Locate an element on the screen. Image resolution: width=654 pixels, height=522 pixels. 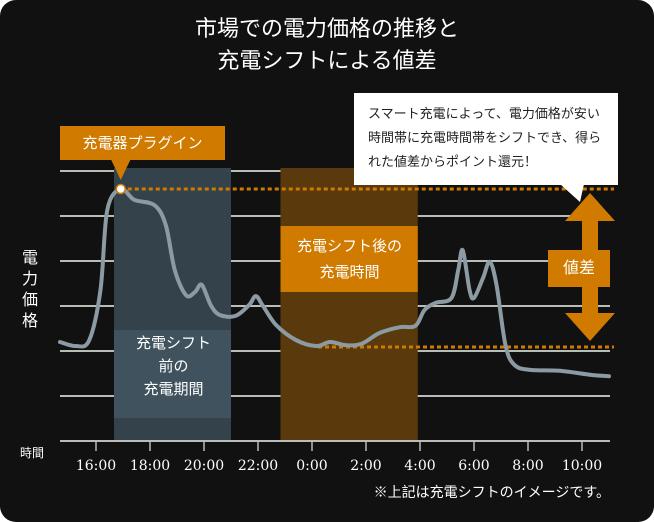
before-label-line: 充電期間 is located at coordinates (173, 389).